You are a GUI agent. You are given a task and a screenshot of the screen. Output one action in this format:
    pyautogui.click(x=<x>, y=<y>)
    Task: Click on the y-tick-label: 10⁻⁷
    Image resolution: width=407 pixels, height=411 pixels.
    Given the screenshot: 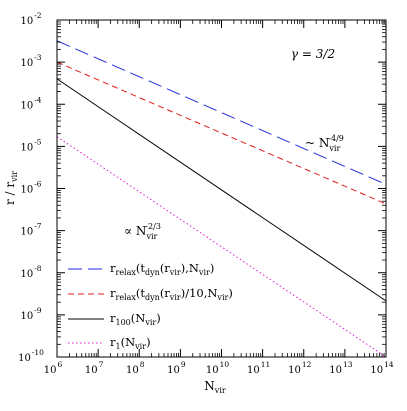 What is the action you would take?
    pyautogui.click(x=30, y=230)
    